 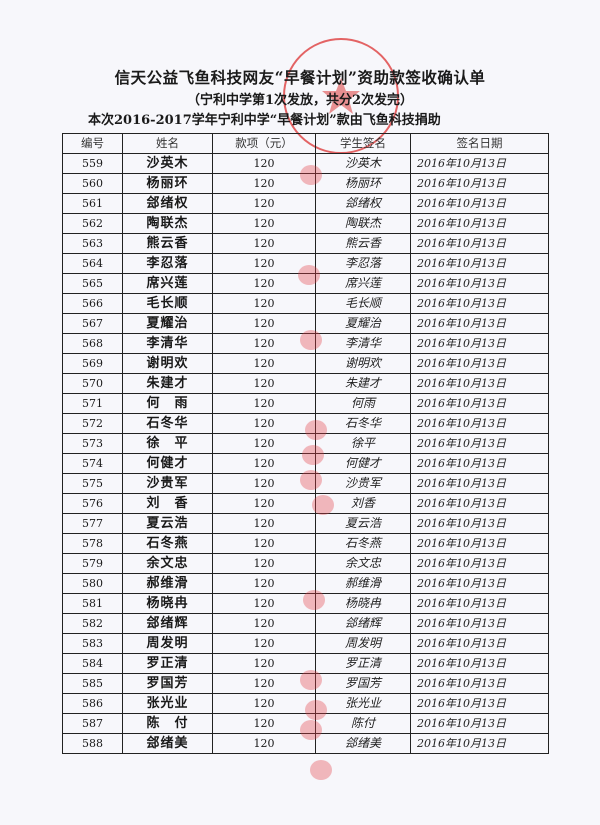 I want to click on student-name: 郐绪辉, so click(x=167, y=623).